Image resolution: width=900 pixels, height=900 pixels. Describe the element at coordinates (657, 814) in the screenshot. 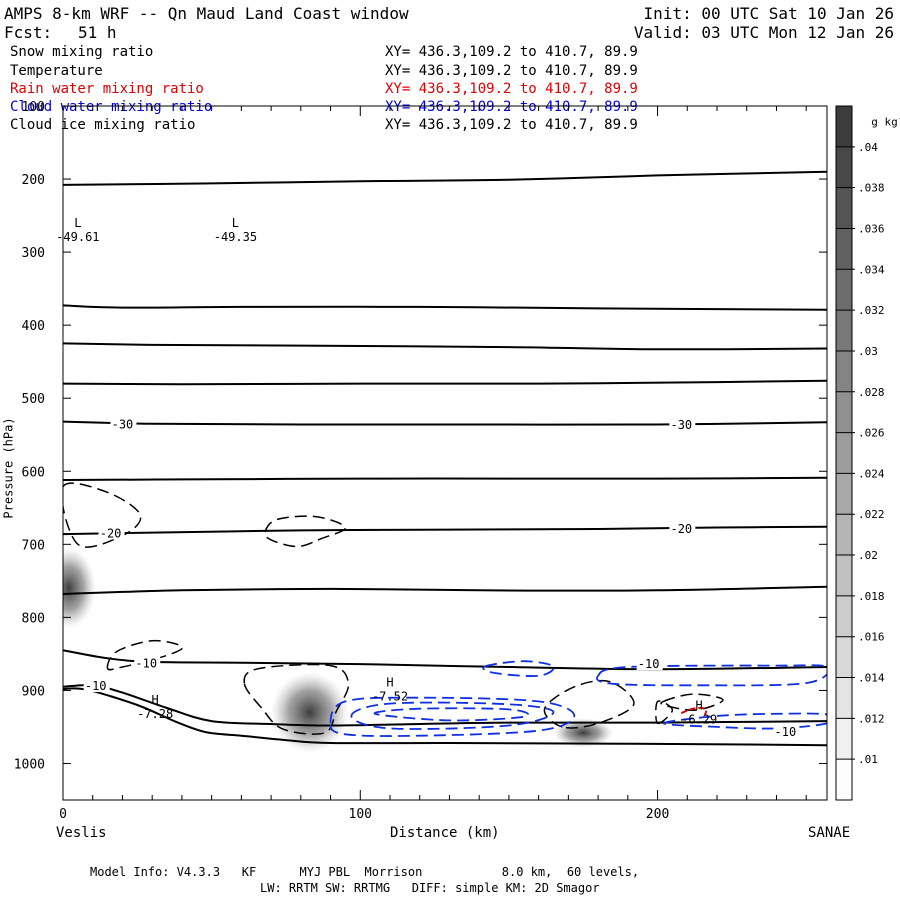

I see `x-tick-label: 200` at that location.